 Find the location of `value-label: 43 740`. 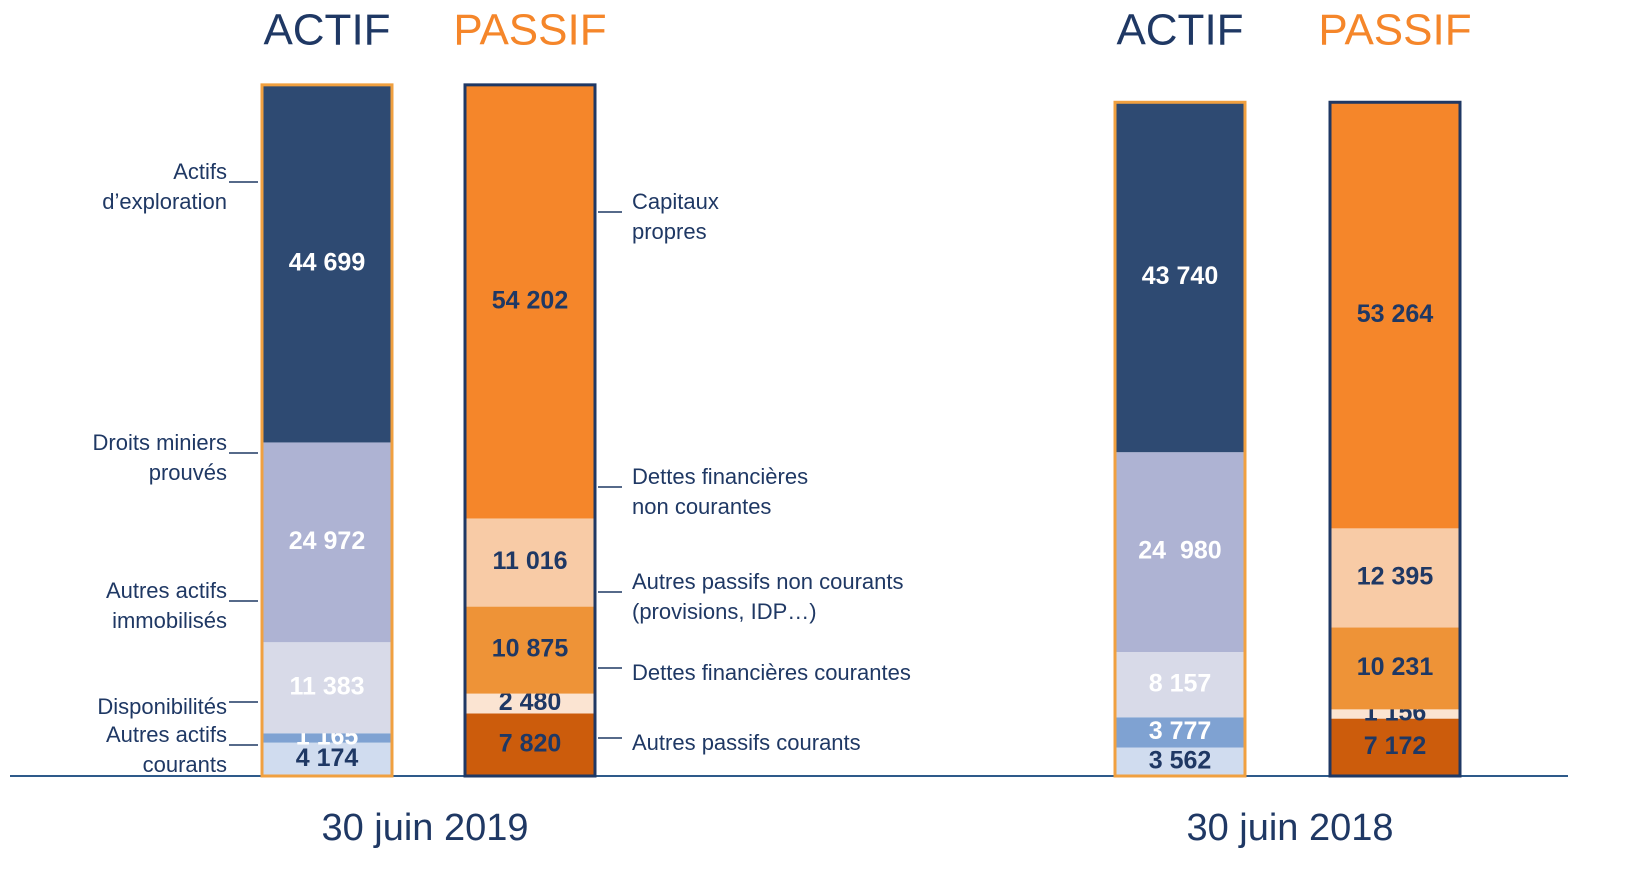

value-label: 43 740 is located at coordinates (1180, 276).